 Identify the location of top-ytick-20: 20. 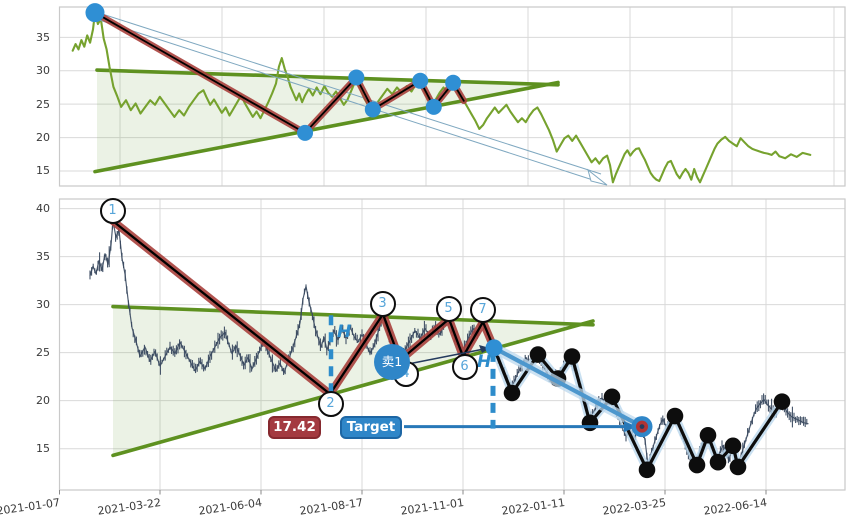
(43, 137).